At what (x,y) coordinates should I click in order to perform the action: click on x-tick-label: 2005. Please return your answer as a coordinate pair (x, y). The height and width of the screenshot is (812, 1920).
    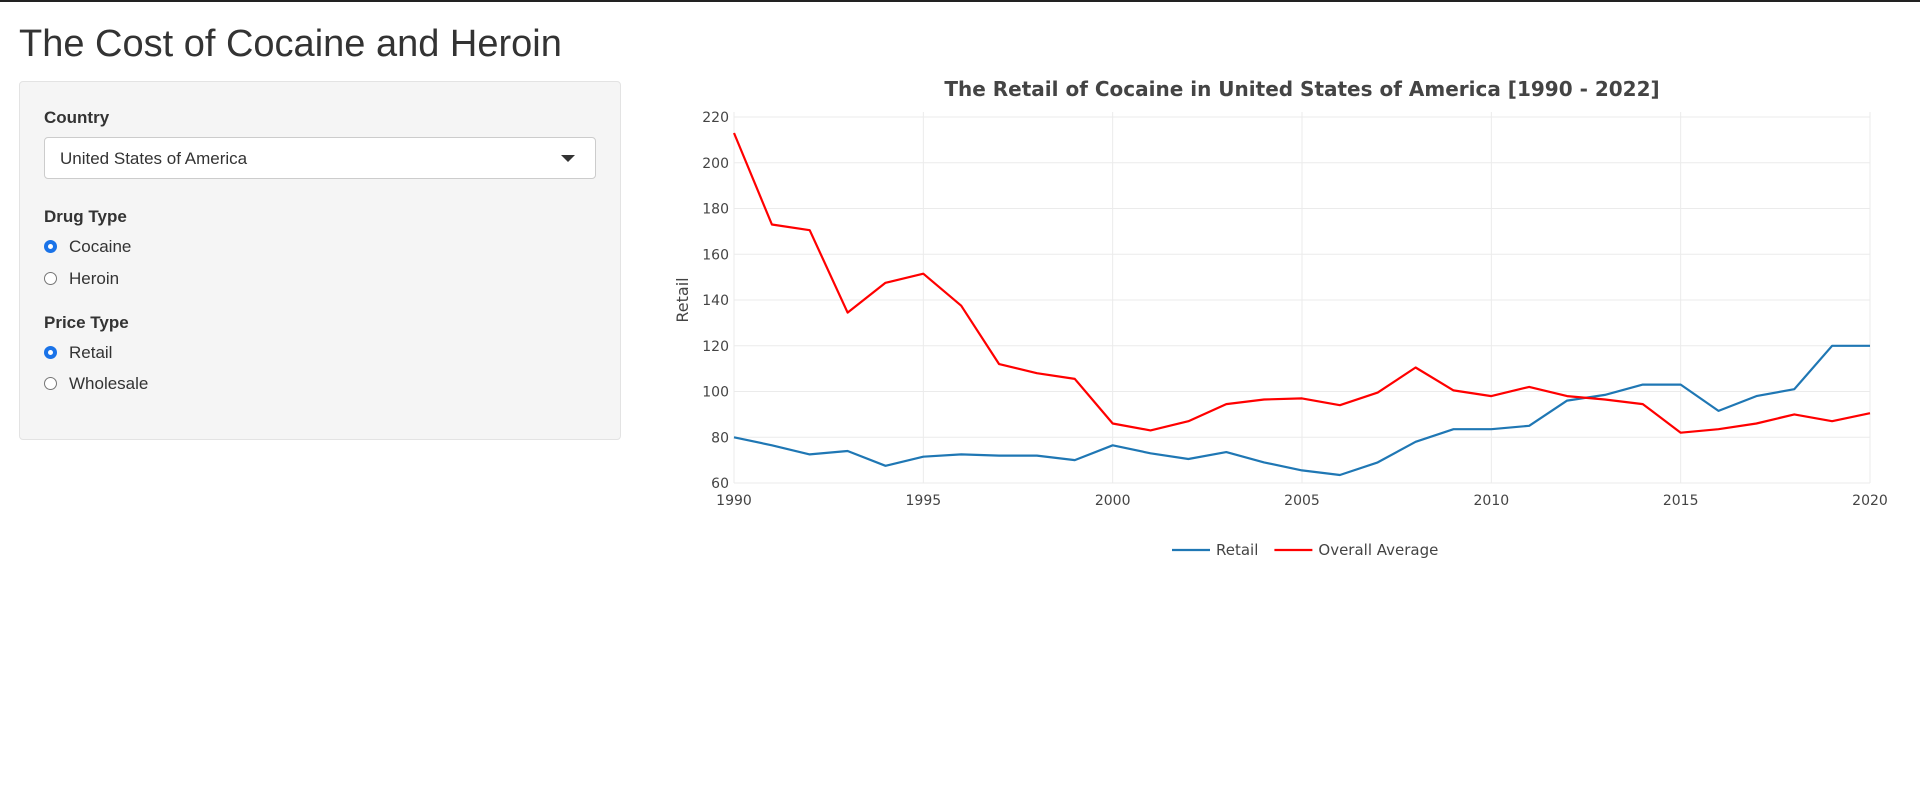
    Looking at the image, I should click on (1302, 501).